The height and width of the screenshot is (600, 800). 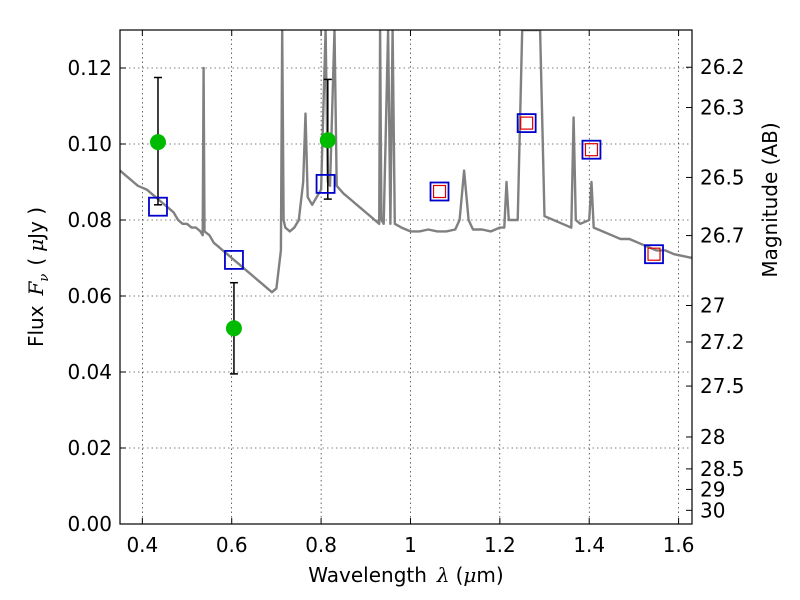 I want to click on mag-tick-label: 29, so click(x=712, y=489).